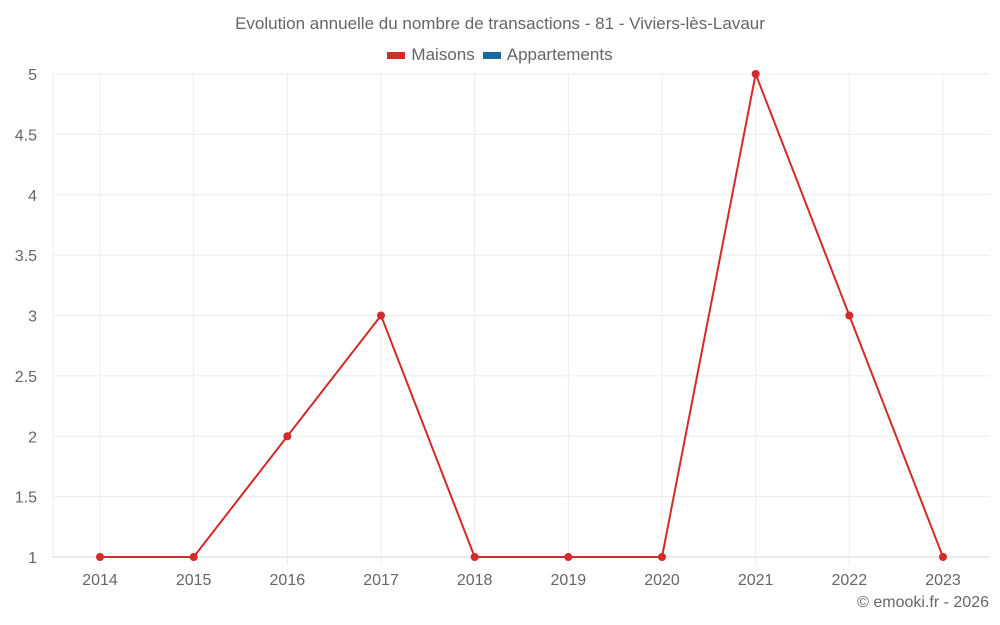 This screenshot has height=625, width=1000. I want to click on x-tick-label: 2018, so click(475, 580).